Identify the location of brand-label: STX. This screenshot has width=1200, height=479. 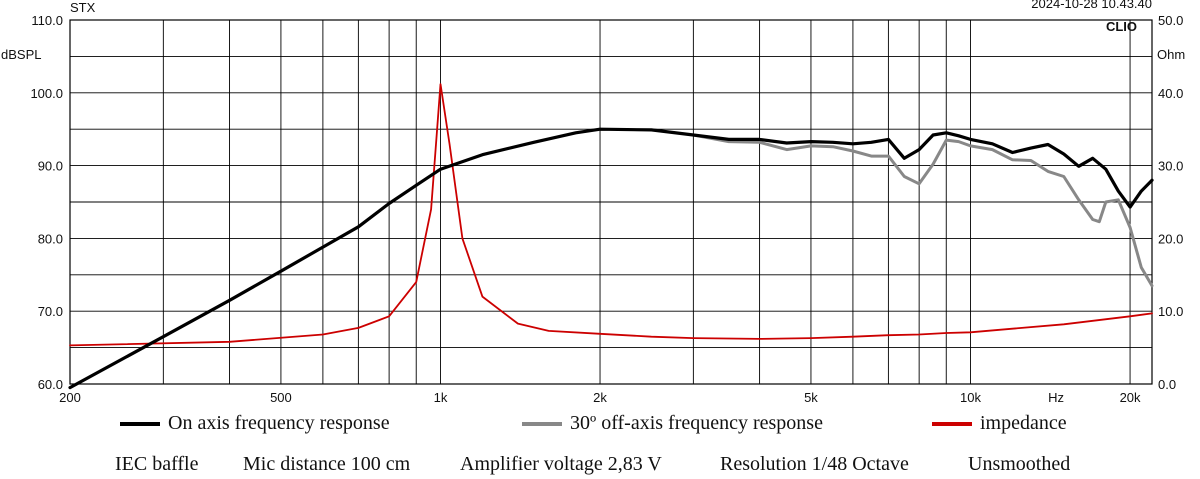
(83, 7).